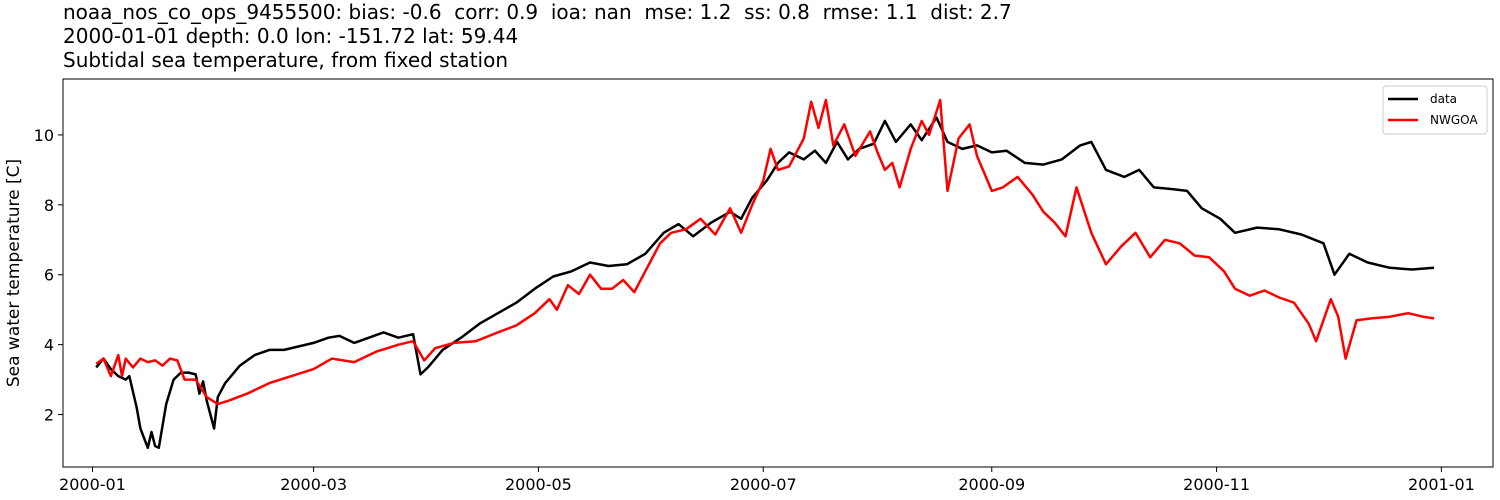 This screenshot has height=500, width=1500. I want to click on legend-label-data: data, so click(1443, 99).